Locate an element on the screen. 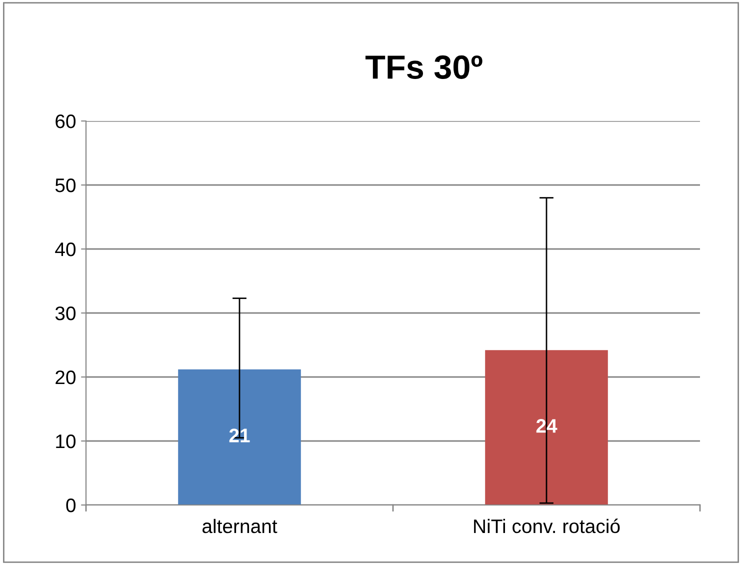 The height and width of the screenshot is (565, 742). y-tick-label: 0 is located at coordinates (71, 505).